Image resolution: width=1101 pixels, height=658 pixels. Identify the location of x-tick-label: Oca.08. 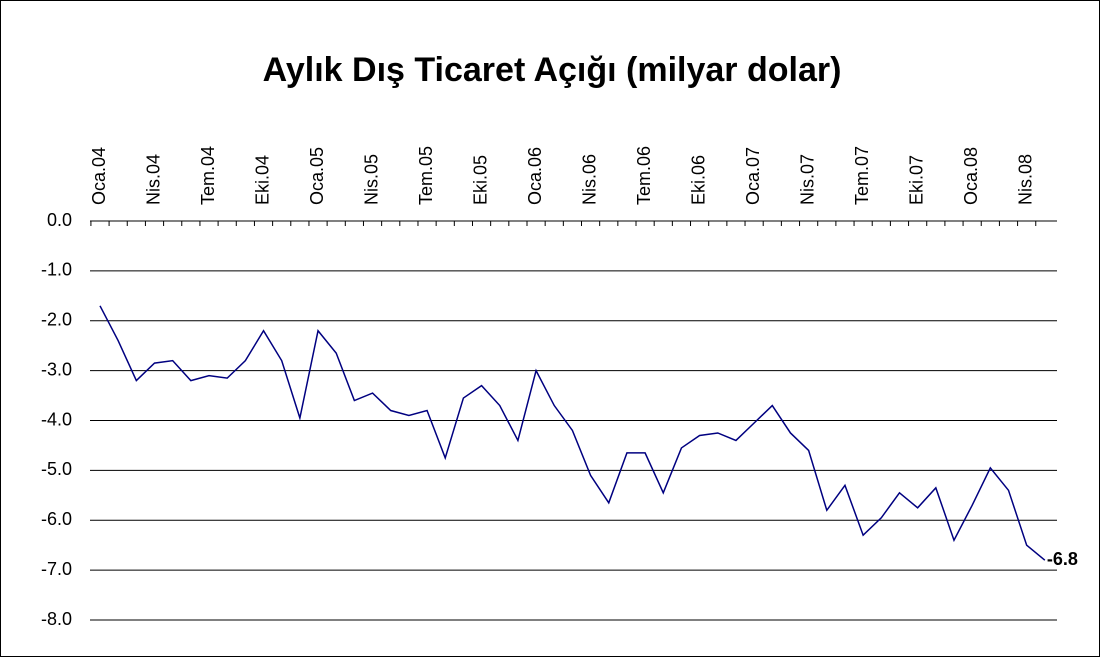
(971, 176).